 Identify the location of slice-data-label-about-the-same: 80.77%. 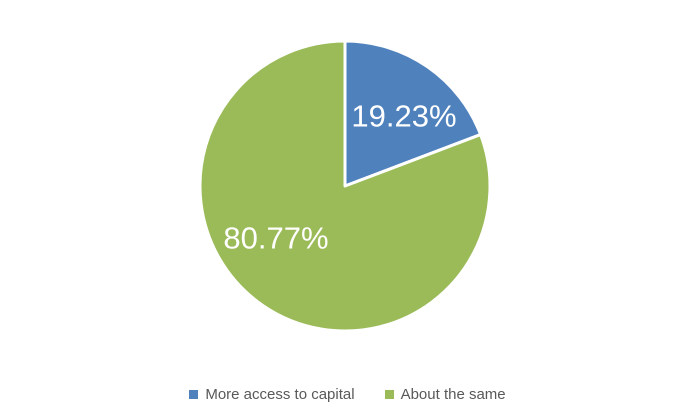
(275, 238).